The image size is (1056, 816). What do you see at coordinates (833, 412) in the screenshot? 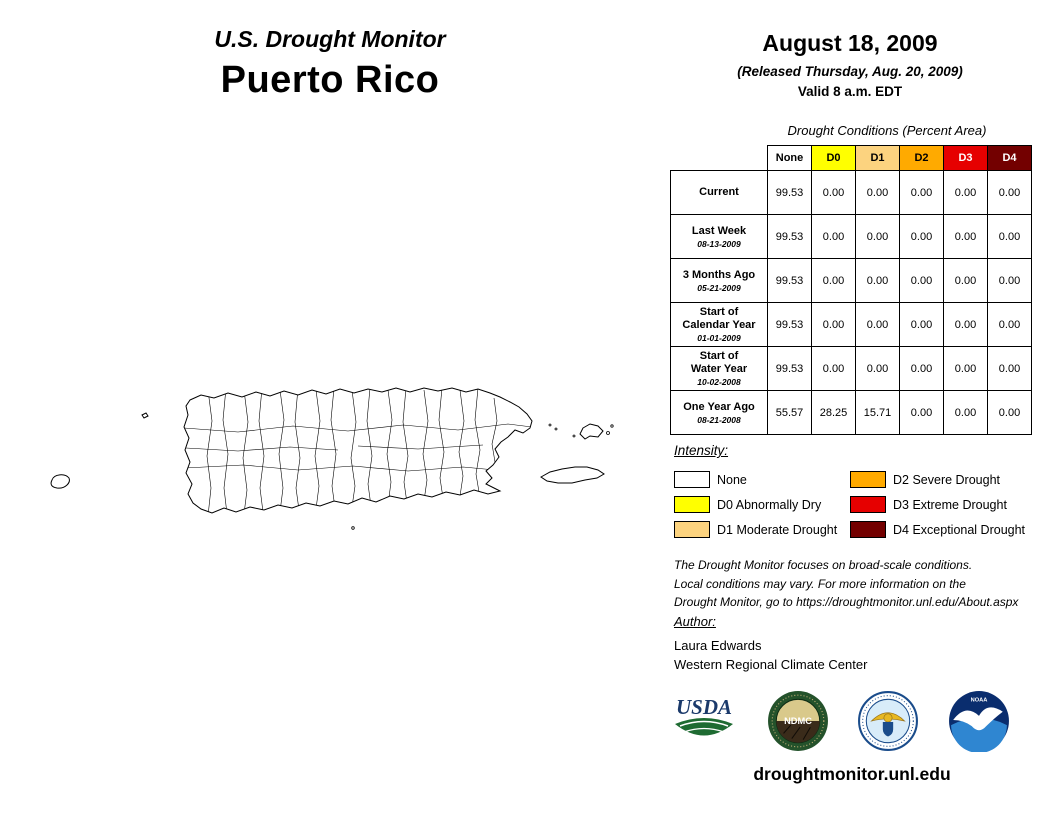
I see `value-cell: 28.25` at bounding box center [833, 412].